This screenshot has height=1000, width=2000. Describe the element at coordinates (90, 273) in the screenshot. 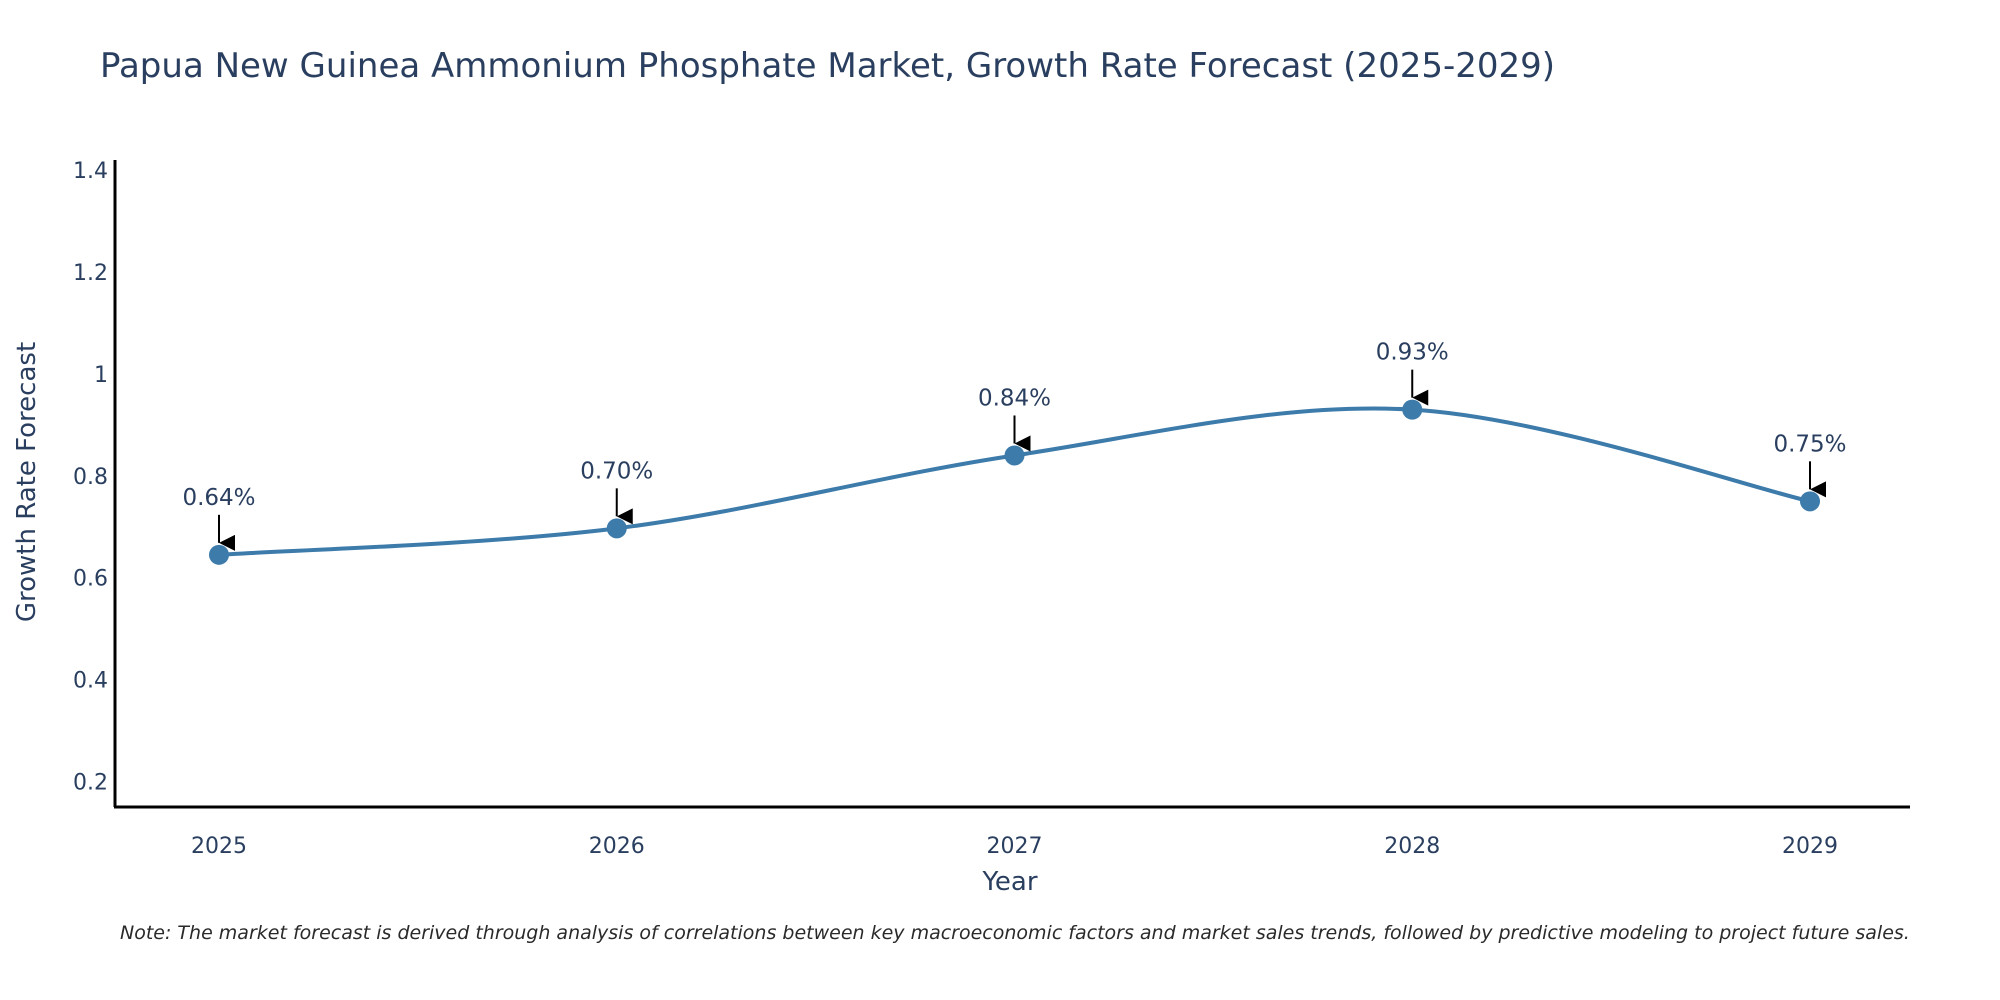

I see `y-tick-label: 1.2` at that location.